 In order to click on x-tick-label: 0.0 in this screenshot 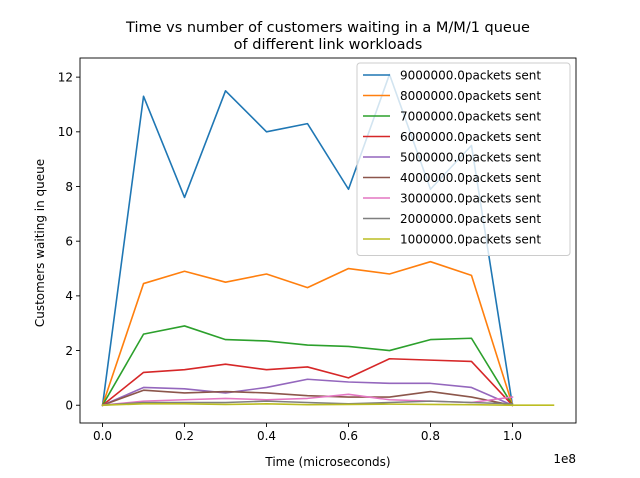, I will do `click(102, 436)`.